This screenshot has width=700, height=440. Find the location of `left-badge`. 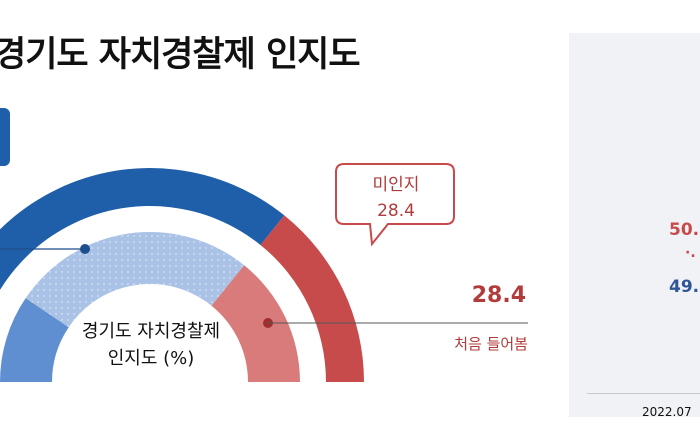

left-badge is located at coordinates (5, 137).